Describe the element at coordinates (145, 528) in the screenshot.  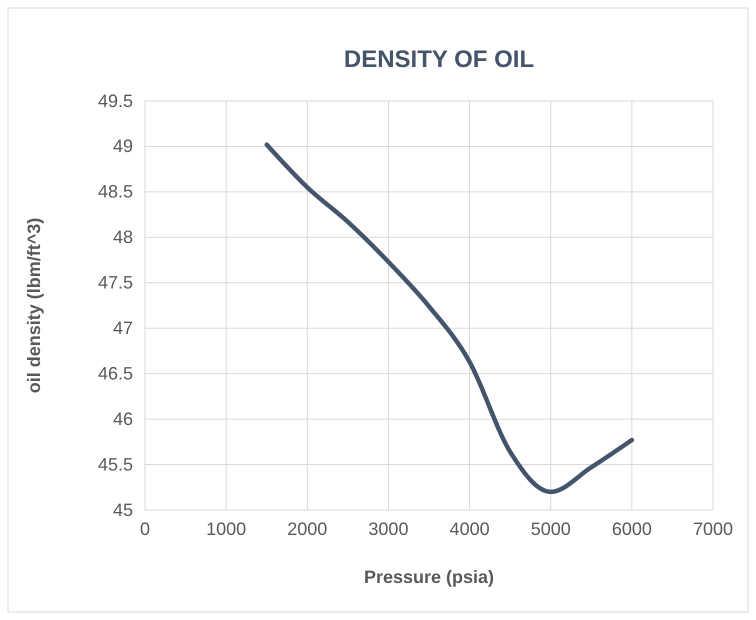
I see `x-tick-label: 0` at that location.